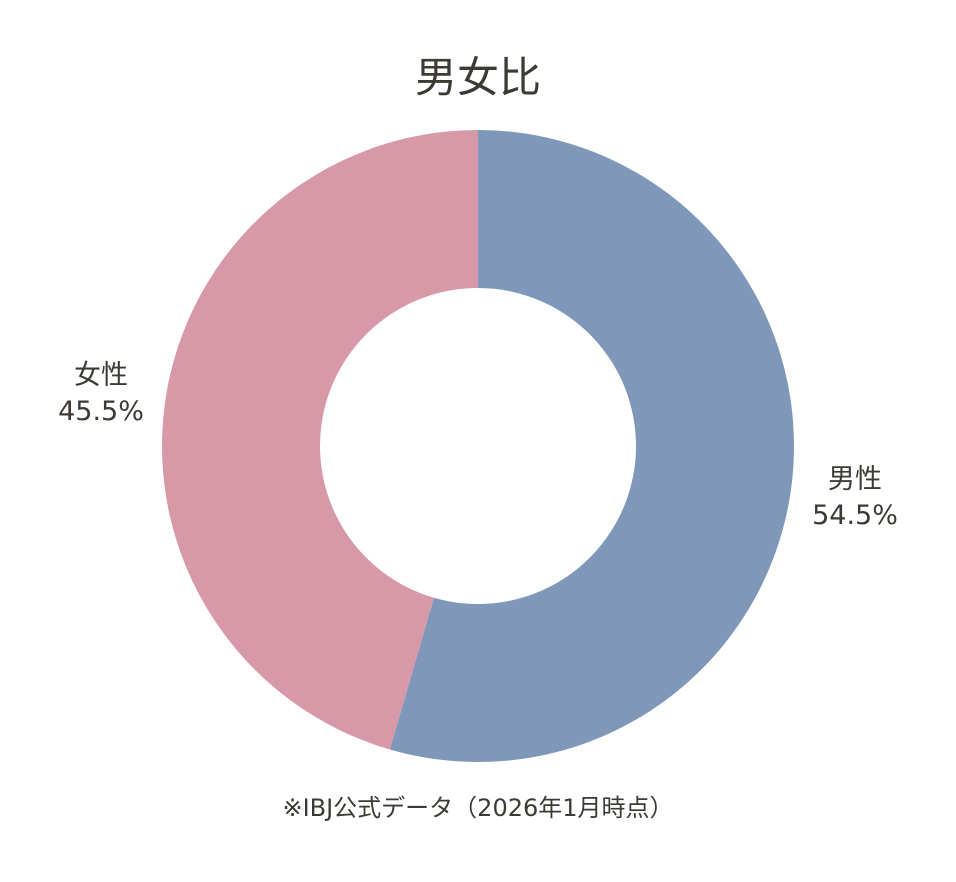 Image resolution: width=956 pixels, height=882 pixels. I want to click on label-female: 女性 45.5%, so click(101, 394).